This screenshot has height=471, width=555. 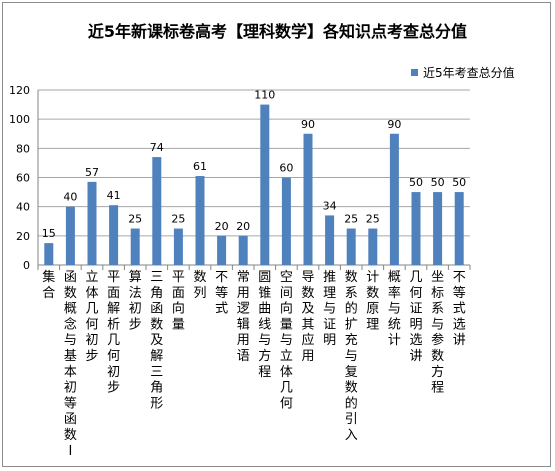 I want to click on data-label: 40, so click(x=70, y=197).